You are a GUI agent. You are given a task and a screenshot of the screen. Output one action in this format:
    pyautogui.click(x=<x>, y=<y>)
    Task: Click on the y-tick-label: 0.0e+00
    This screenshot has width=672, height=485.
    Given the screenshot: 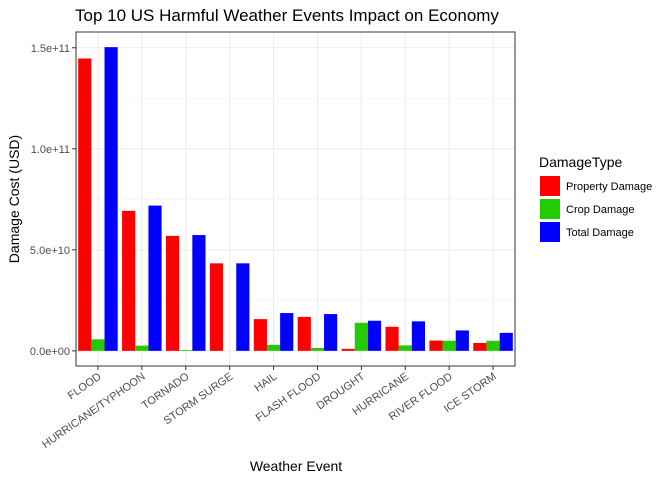 What is the action you would take?
    pyautogui.click(x=50, y=352)
    